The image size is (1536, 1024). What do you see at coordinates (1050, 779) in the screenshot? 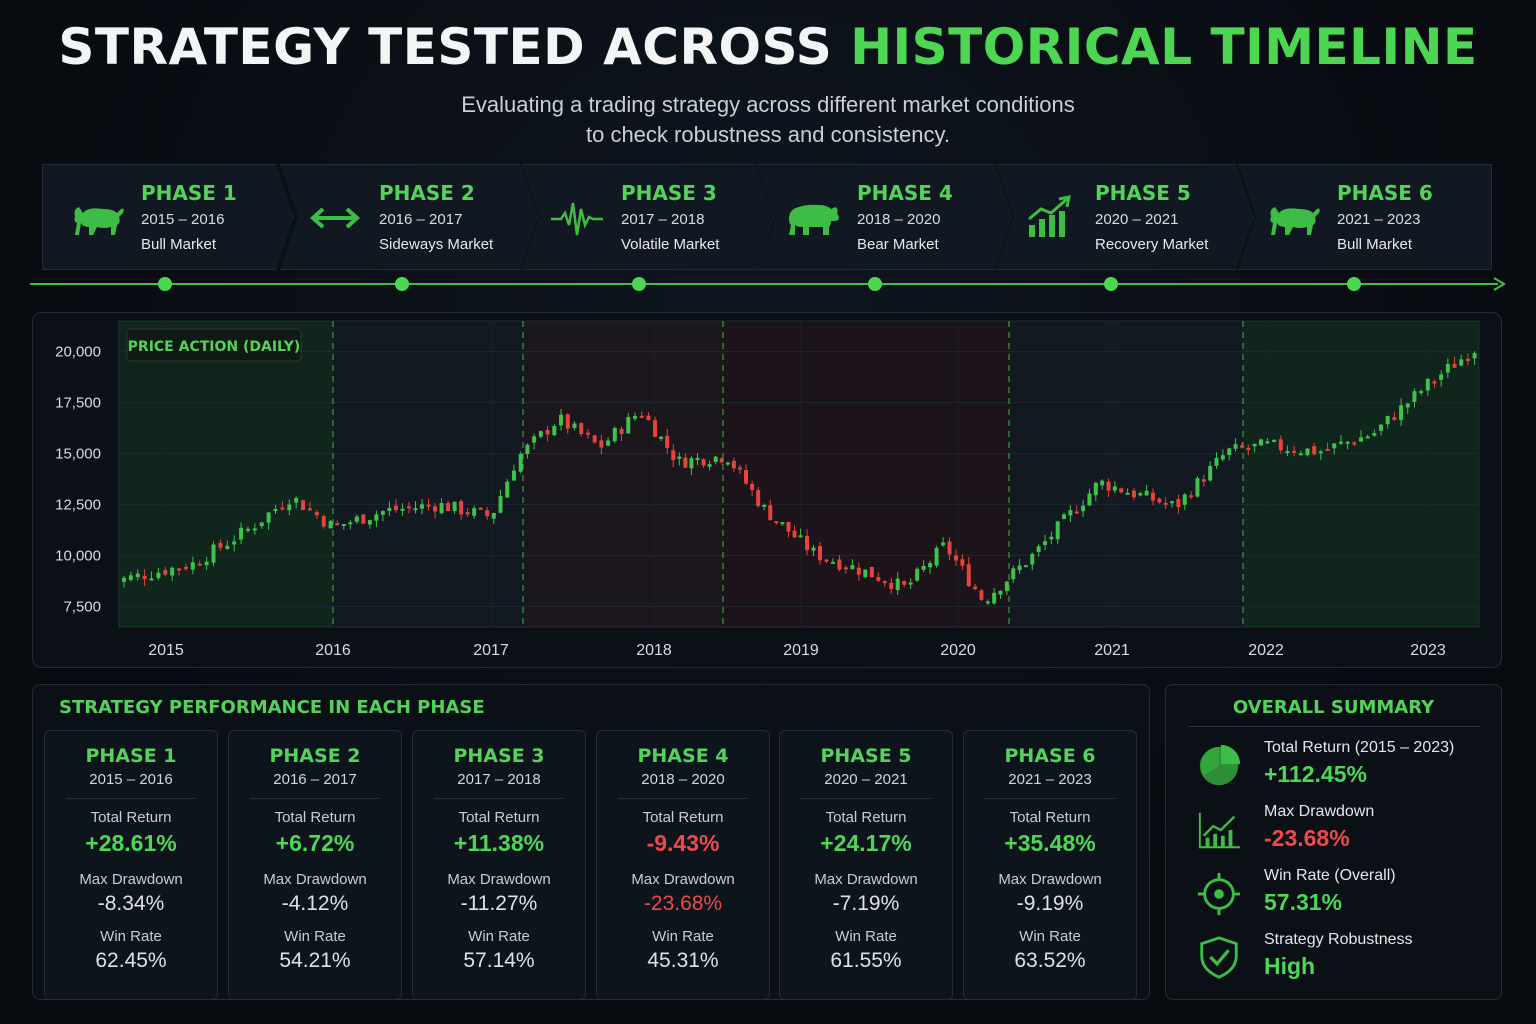
I see `card-phase-years: 2021 – 2023` at bounding box center [1050, 779].